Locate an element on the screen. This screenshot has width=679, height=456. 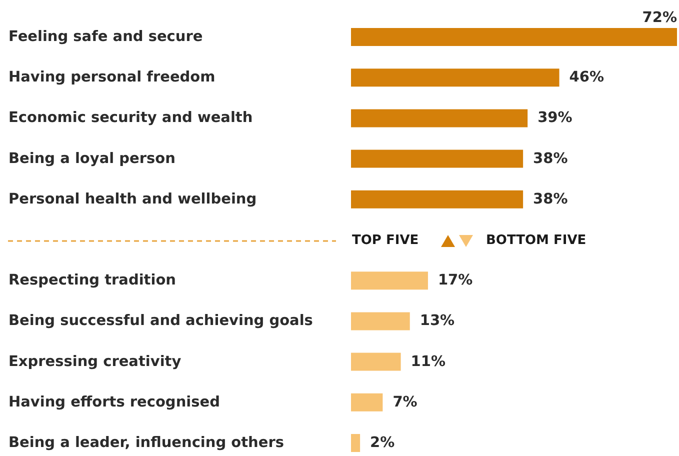
data-label: 11% is located at coordinates (428, 362).